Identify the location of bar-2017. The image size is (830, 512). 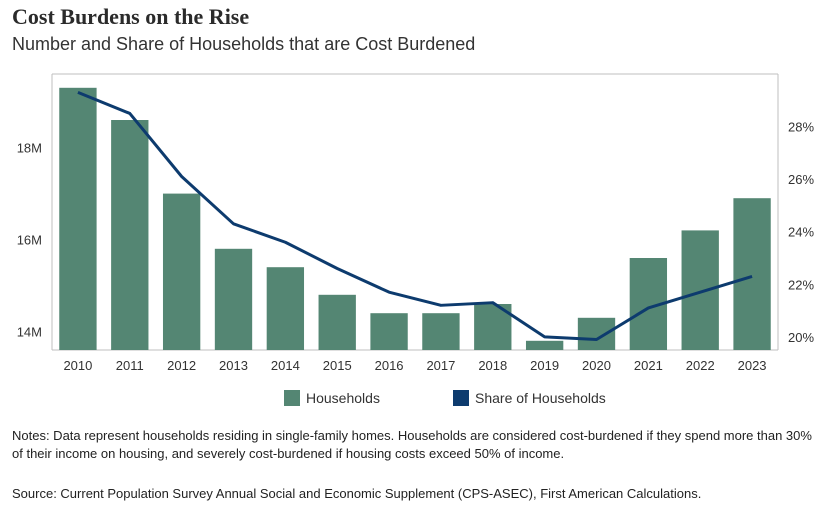
(441, 331).